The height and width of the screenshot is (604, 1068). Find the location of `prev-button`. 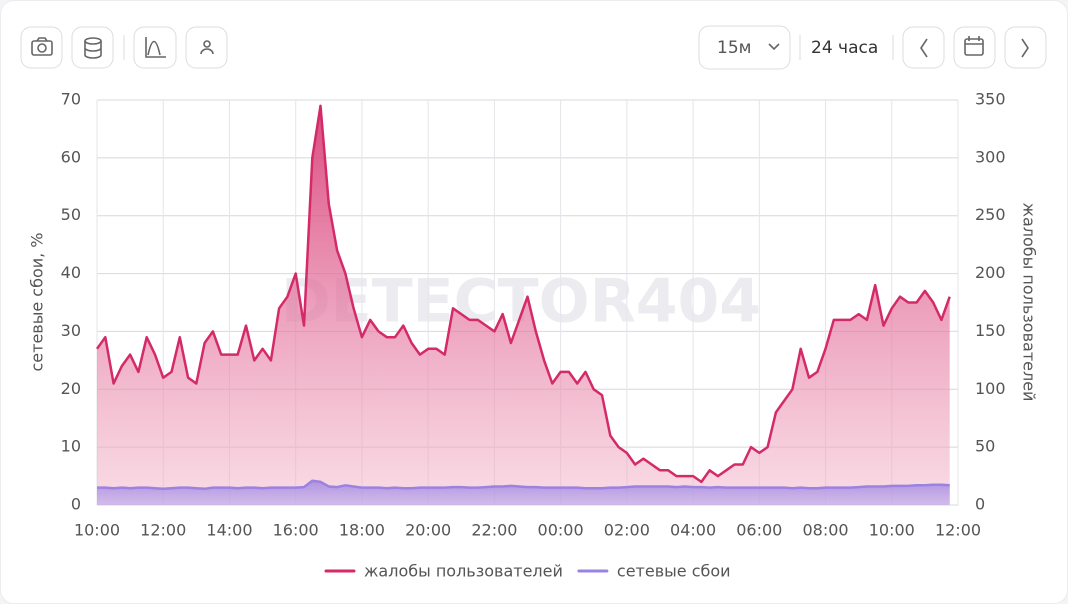

prev-button is located at coordinates (923, 47).